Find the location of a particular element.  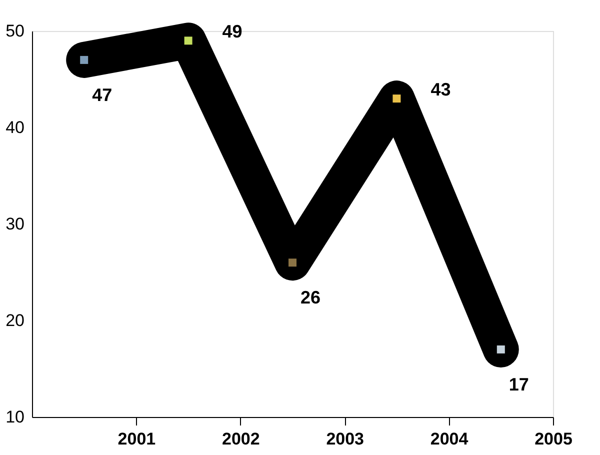

y-tick-label: 40 is located at coordinates (15, 127).